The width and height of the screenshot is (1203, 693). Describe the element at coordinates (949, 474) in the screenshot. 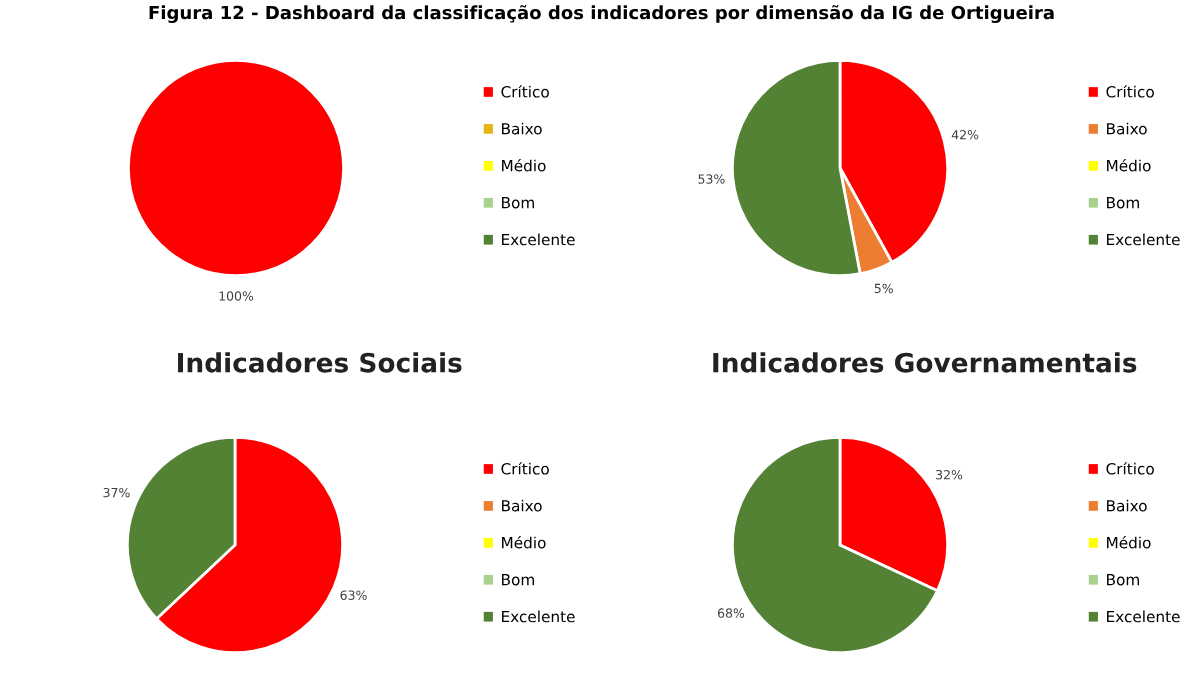

I see `data-label: 32%` at that location.